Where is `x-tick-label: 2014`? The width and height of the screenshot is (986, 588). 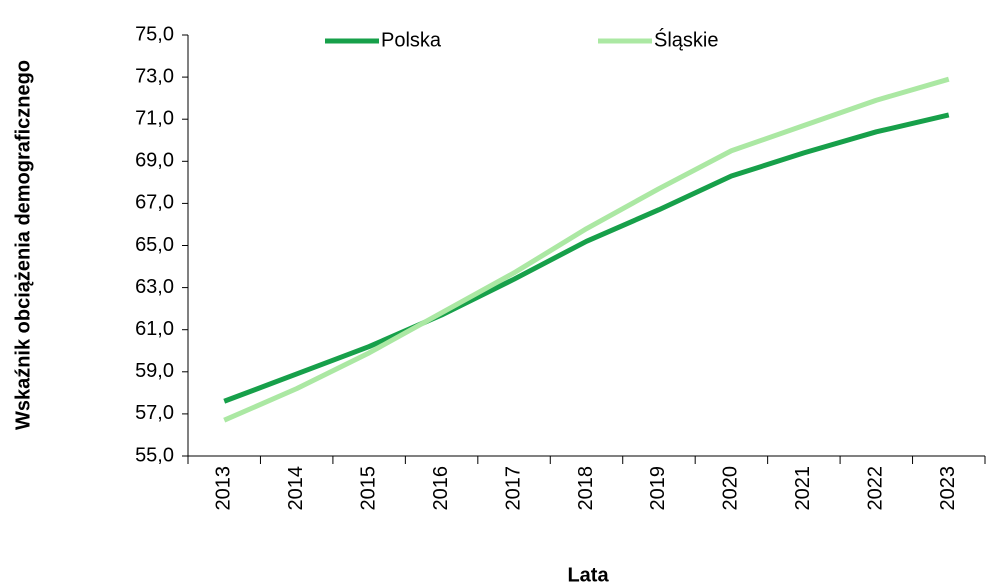 x-tick-label: 2014 is located at coordinates (296, 488).